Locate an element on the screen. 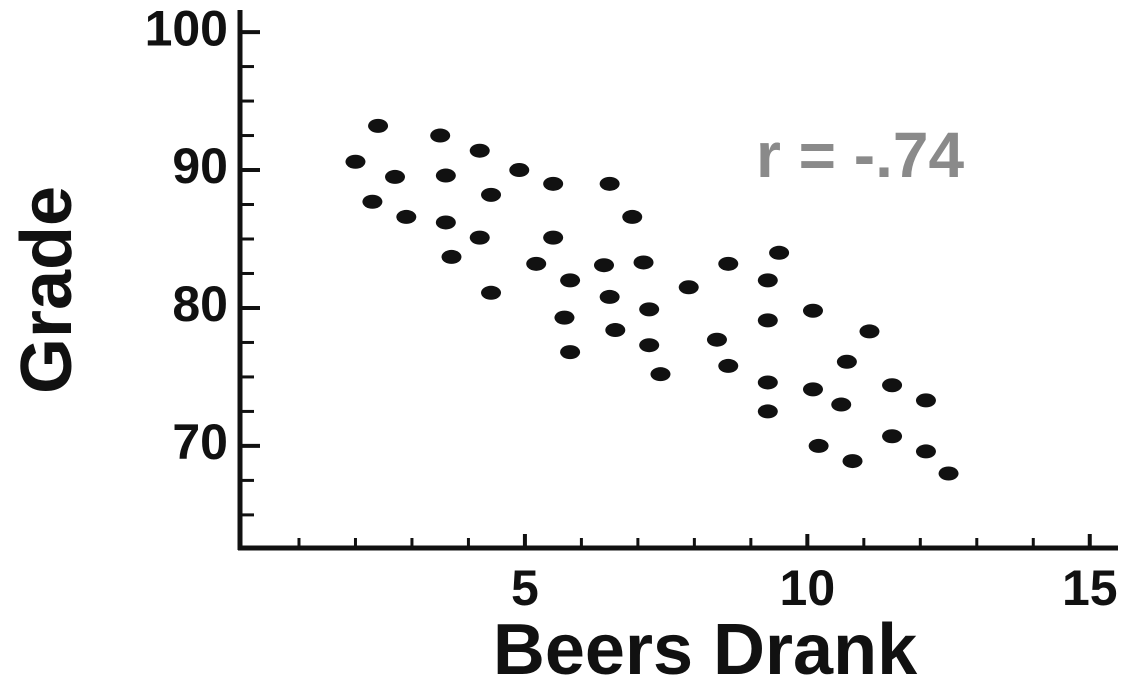 This screenshot has width=1136, height=687. x-tick-label: 5 is located at coordinates (525, 588).